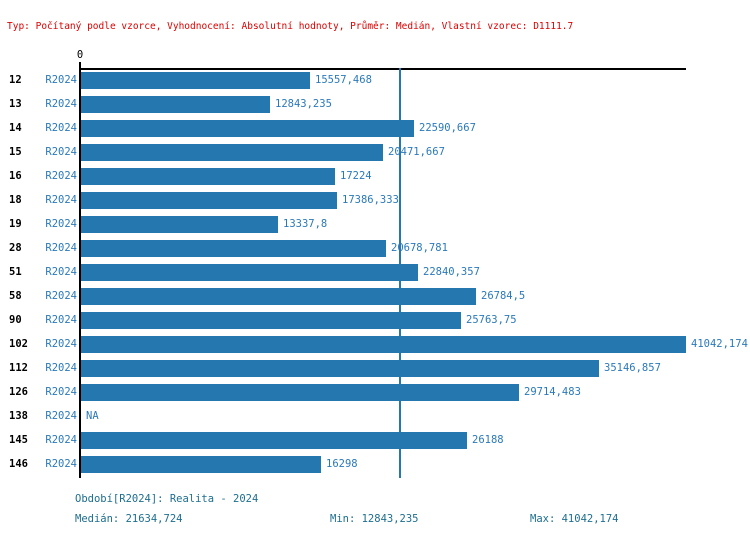  Describe the element at coordinates (375, 82) in the screenshot. I see `chart-row: 12 R2024 15557,468` at that location.